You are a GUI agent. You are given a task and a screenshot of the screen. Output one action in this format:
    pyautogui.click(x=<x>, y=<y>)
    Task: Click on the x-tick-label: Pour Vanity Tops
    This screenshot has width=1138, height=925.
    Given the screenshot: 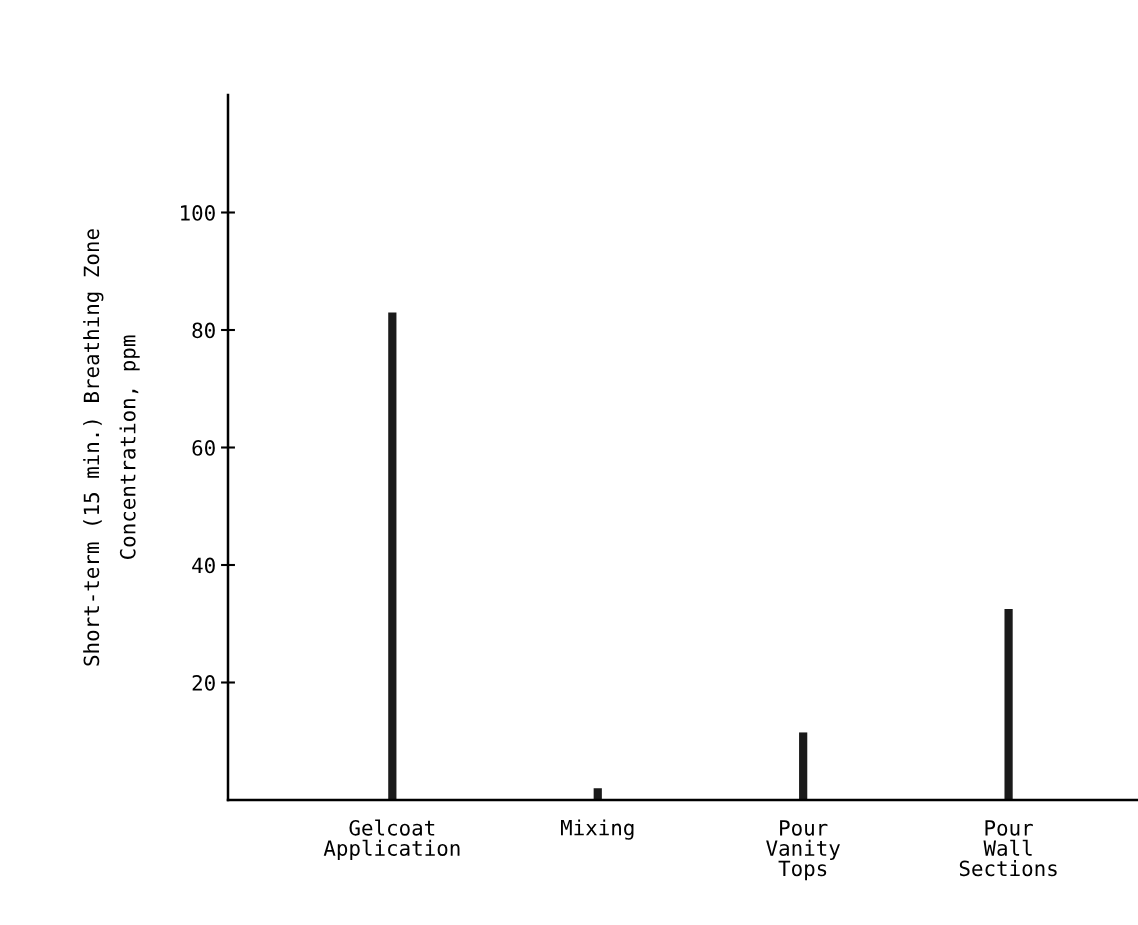 What is the action you would take?
    pyautogui.click(x=803, y=850)
    